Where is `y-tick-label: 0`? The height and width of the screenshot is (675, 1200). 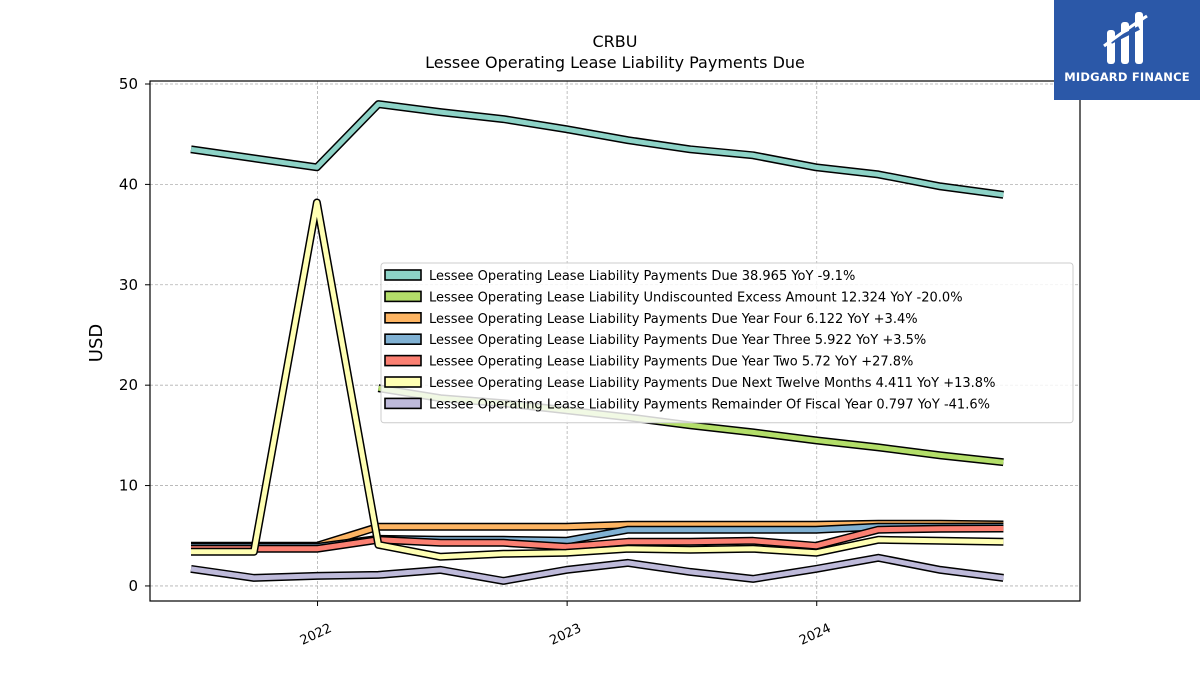
y-tick-label: 0 is located at coordinates (133, 586).